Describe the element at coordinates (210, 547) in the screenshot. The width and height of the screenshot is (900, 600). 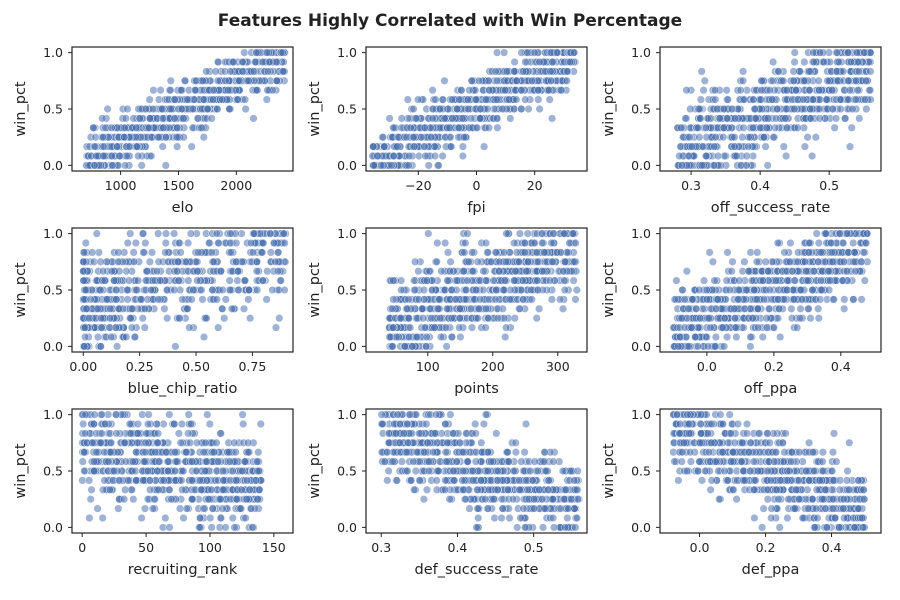
I see `x-tick-label: 100` at that location.